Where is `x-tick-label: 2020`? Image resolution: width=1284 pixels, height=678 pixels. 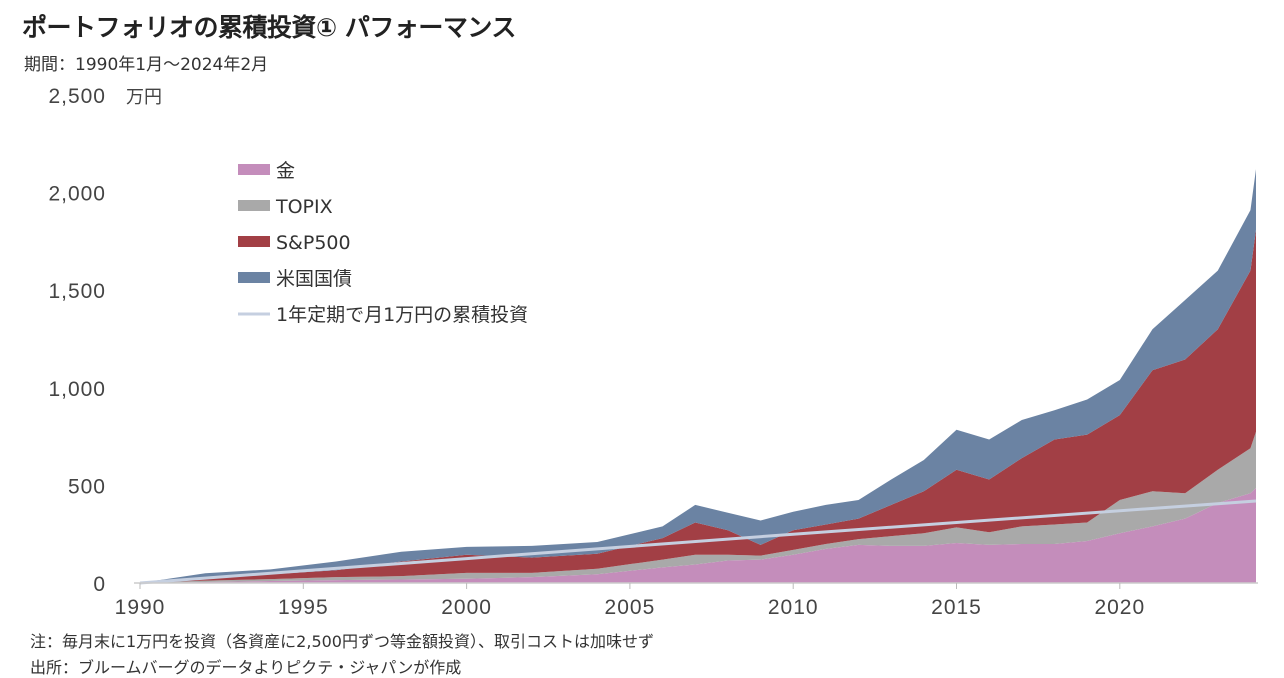
x-tick-label: 2020 is located at coordinates (1119, 607).